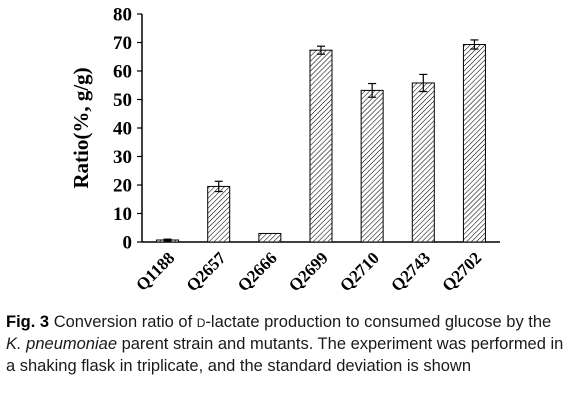 The width and height of the screenshot is (570, 413). What do you see at coordinates (122, 72) in the screenshot?
I see `y-tick-label: 60` at bounding box center [122, 72].